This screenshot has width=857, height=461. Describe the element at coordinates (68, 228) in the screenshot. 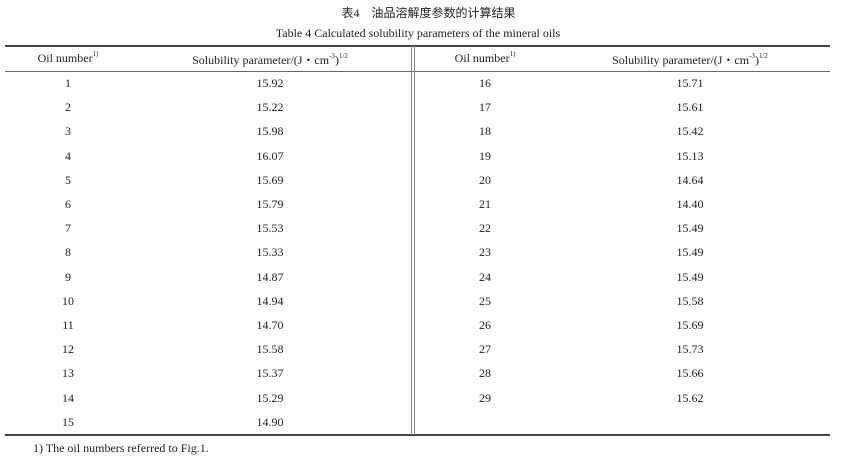

I see `oil-number-cell: 7` at that location.